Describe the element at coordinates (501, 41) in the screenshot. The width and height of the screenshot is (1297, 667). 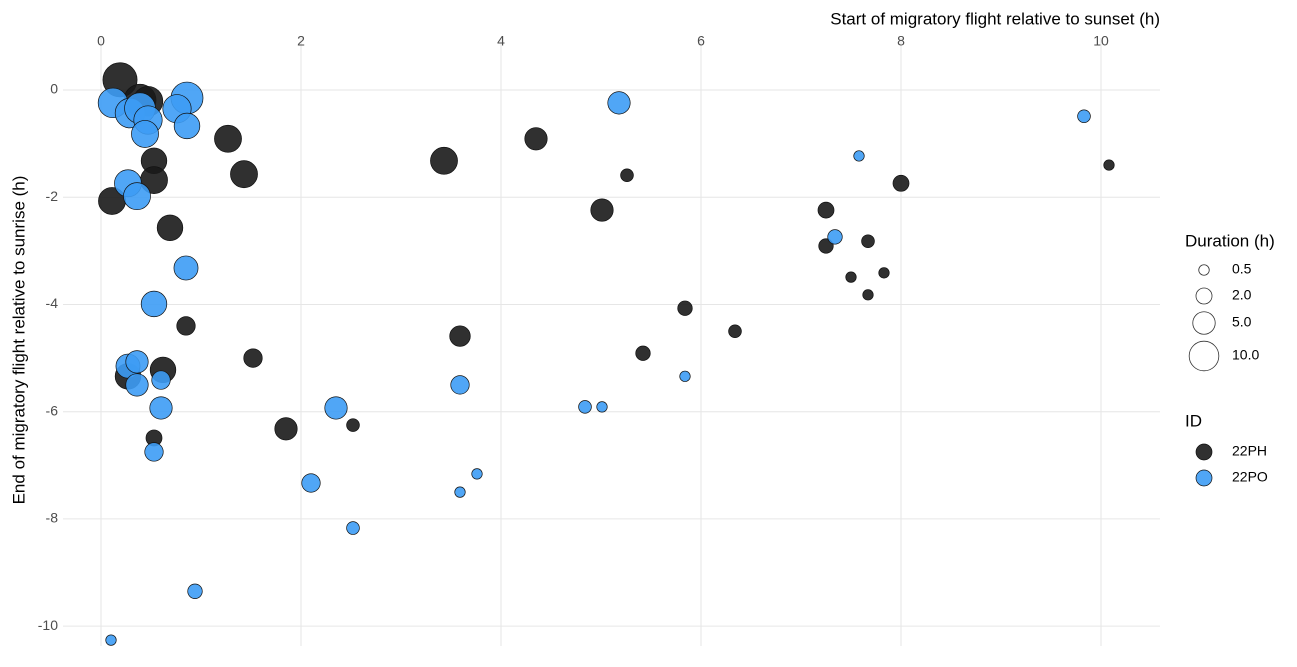
I see `x-tick-label: 4` at that location.